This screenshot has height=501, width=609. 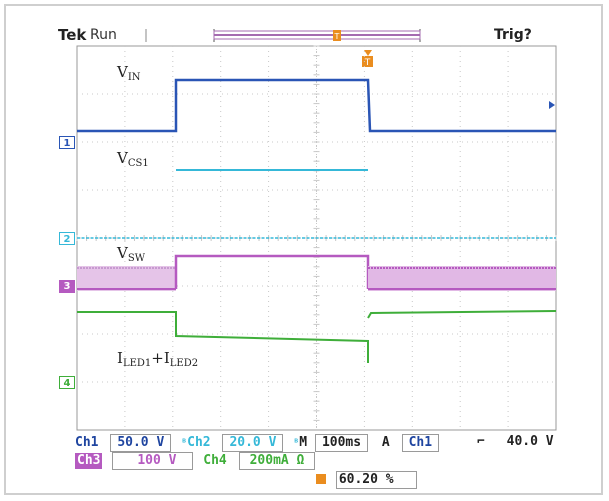 What do you see at coordinates (133, 159) in the screenshot?
I see `label-vcs1: VCS1` at bounding box center [133, 159].